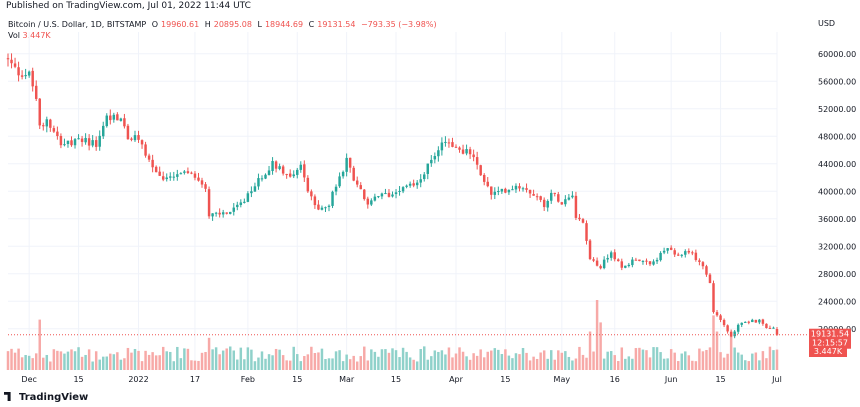  I want to click on tradingview-brand: TradingView, so click(46, 397).